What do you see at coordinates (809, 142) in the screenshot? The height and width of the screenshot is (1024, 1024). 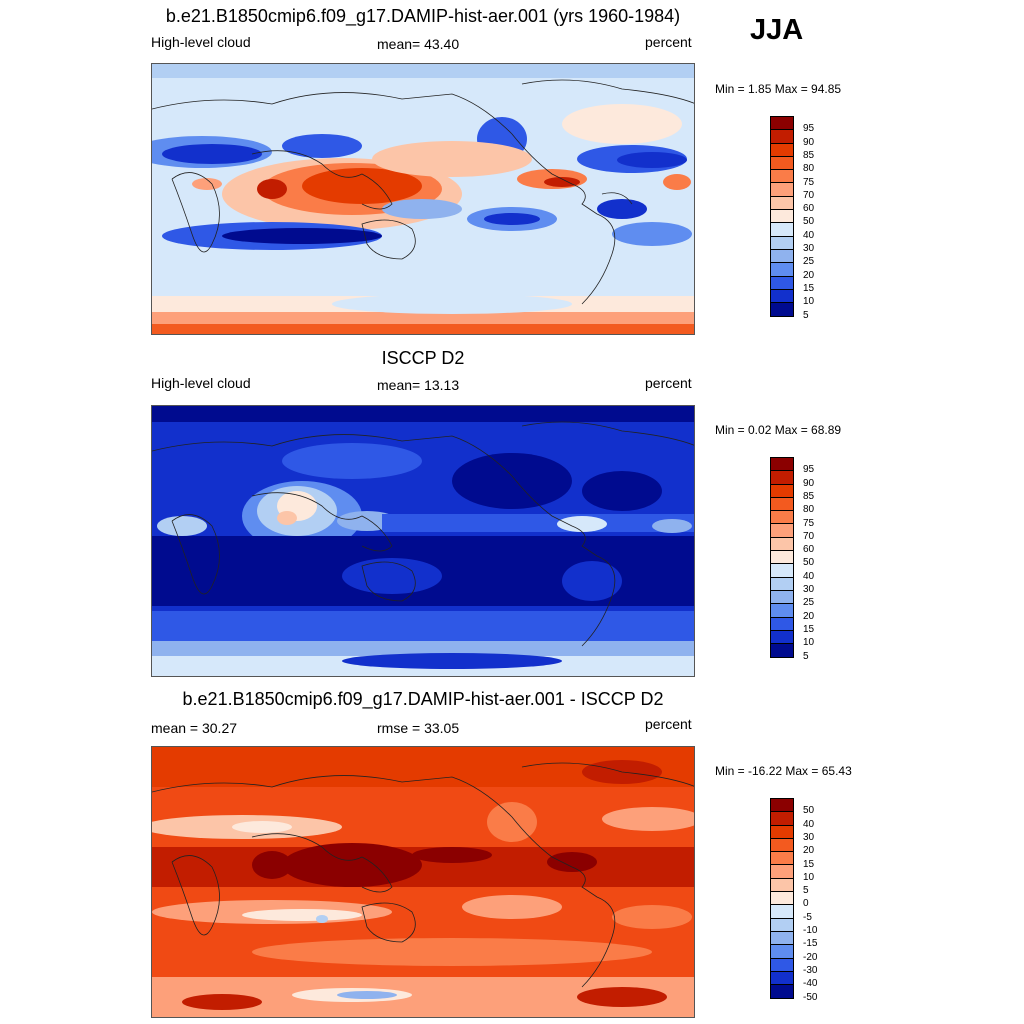 I see `colorbar-tick-label: 90` at bounding box center [809, 142].